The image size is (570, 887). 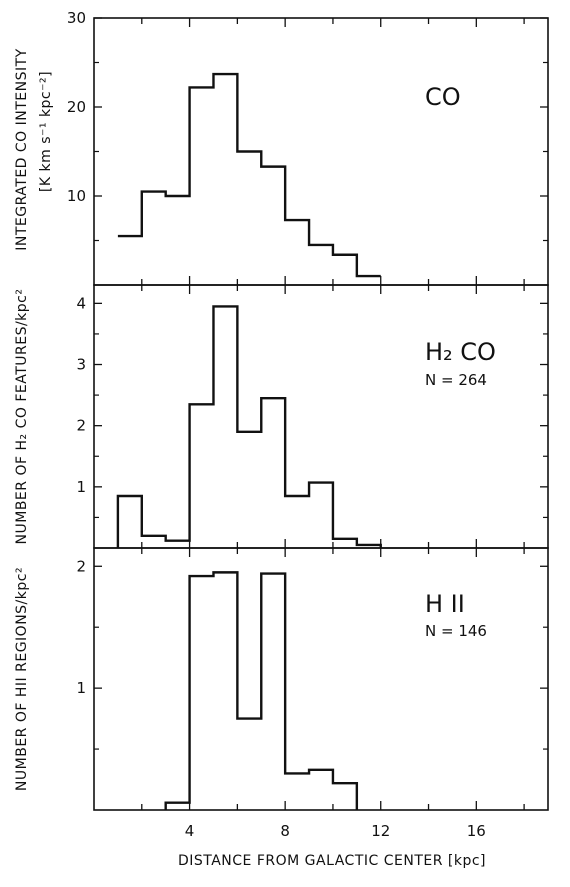 What do you see at coordinates (190, 831) in the screenshot?
I see `x-tick-label: 4` at bounding box center [190, 831].